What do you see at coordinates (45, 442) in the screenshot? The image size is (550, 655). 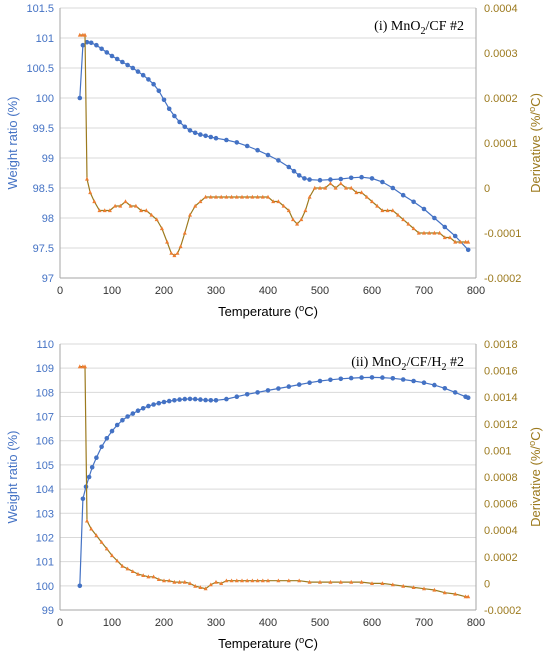 I see `y-tick-label: 106` at bounding box center [45, 442].